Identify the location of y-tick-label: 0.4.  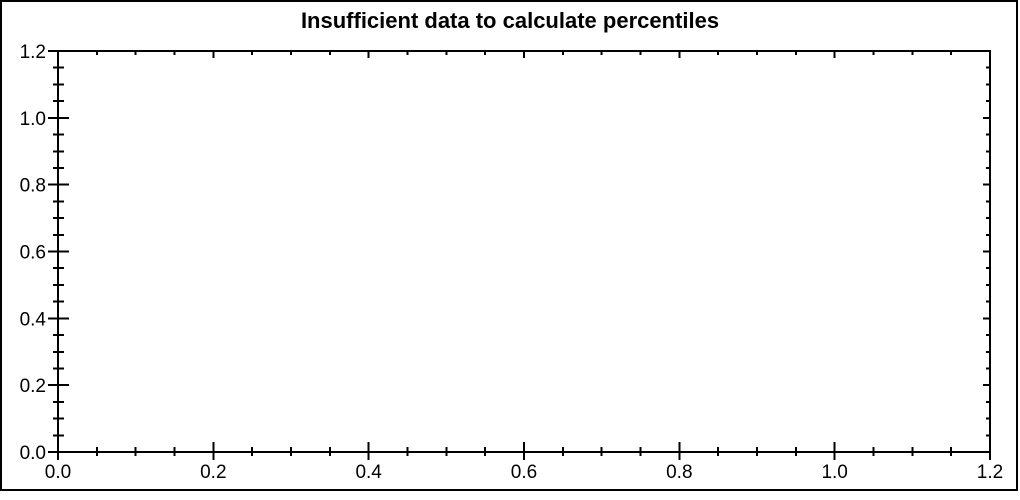
(33, 319).